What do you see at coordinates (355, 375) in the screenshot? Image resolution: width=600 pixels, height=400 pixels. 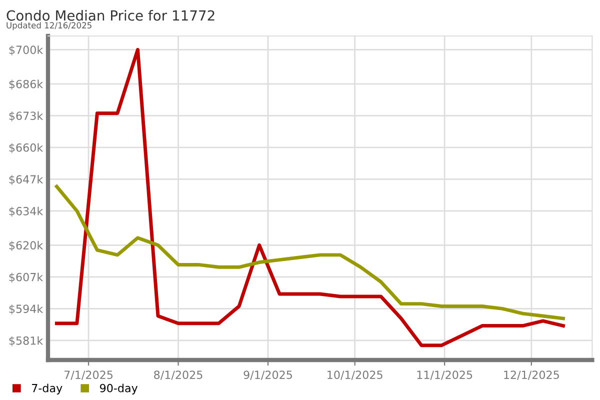 I see `x-tick-label: 10/1/2025` at bounding box center [355, 375].